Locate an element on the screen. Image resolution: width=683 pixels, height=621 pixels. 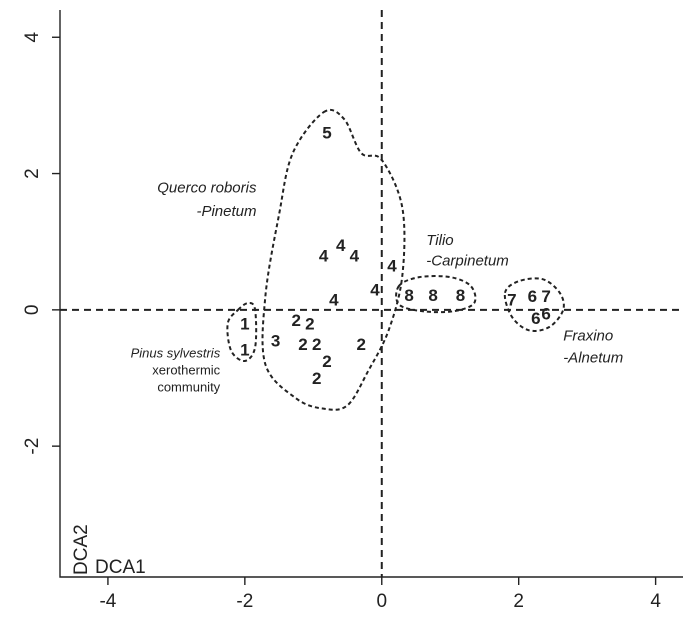
y-tick-label: -2 is located at coordinates (32, 446).